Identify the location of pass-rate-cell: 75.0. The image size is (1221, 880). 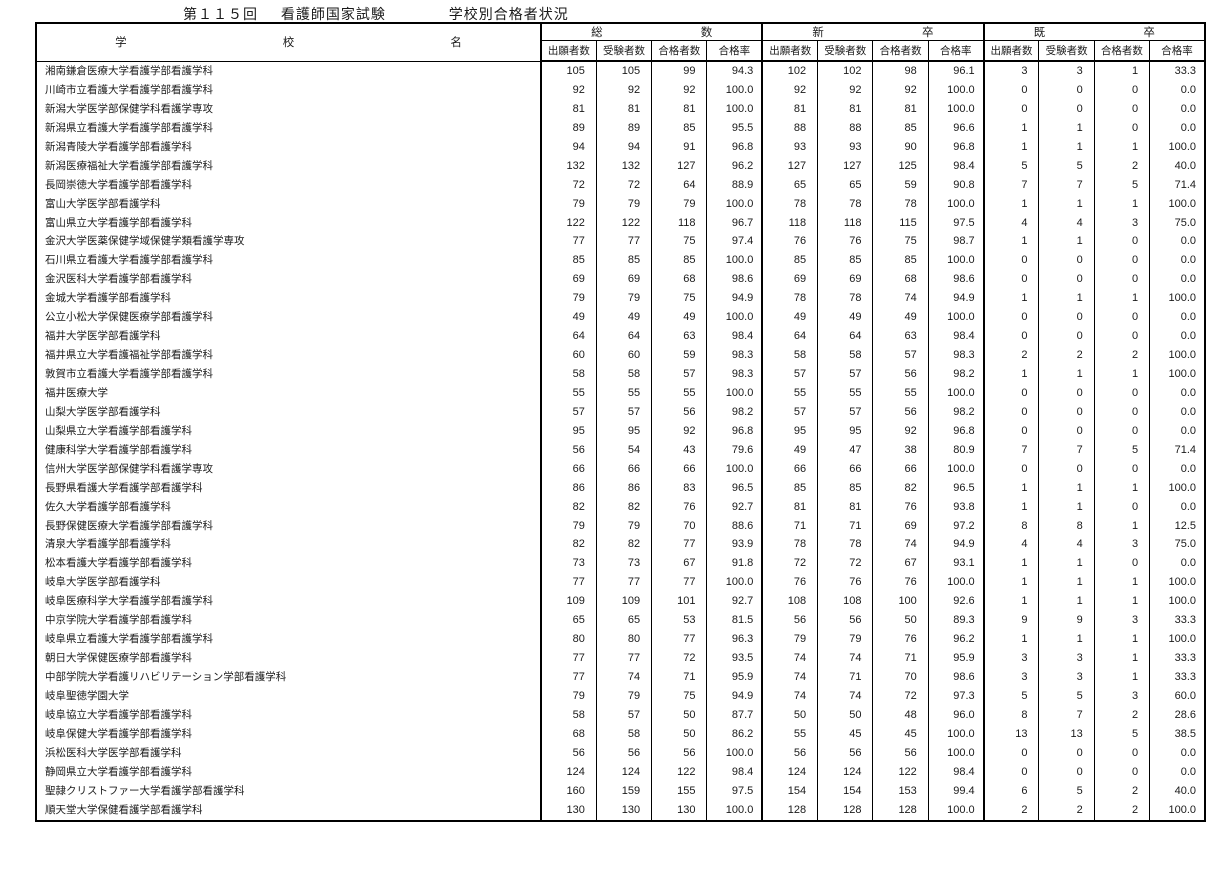
(1177, 223).